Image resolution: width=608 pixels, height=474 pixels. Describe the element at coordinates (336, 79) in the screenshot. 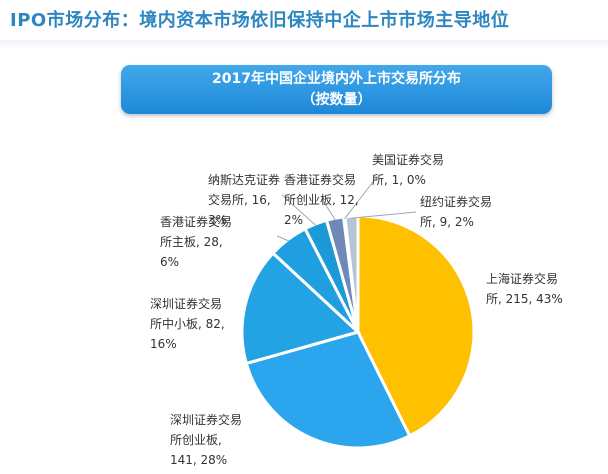

I see `chart-title: 2017年中国企业境内外上市交易所分布` at that location.